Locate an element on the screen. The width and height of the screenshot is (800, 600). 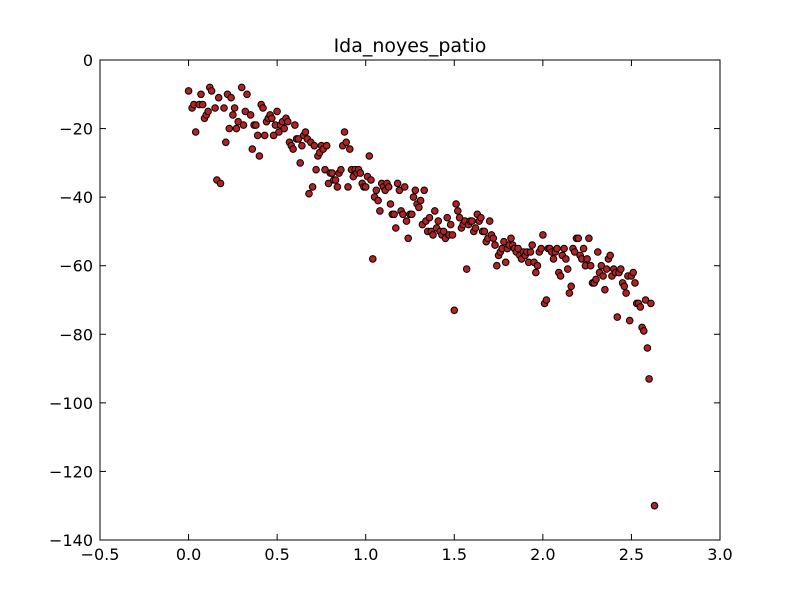
y-tick-label: −40 is located at coordinates (76, 197).